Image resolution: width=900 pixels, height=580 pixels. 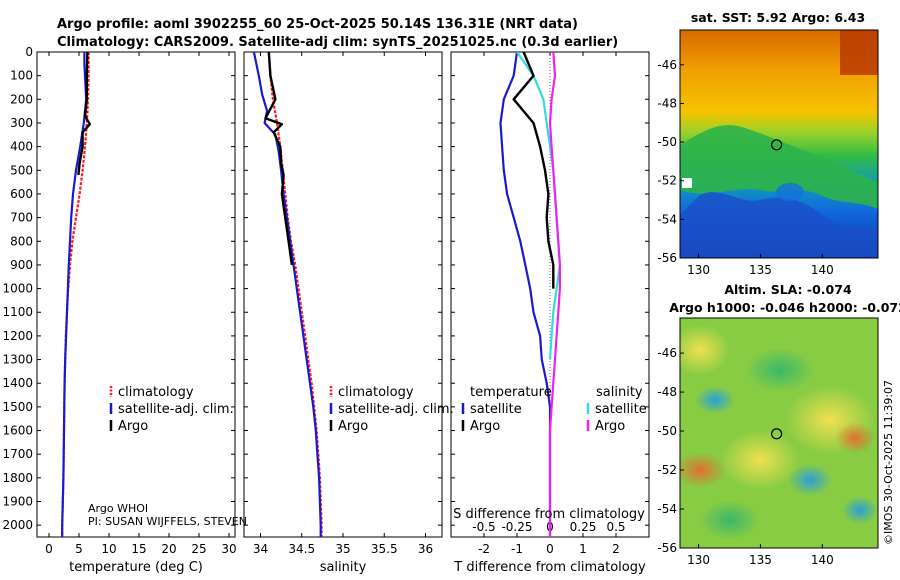 What do you see at coordinates (136, 567) in the screenshot?
I see `temperature-xlabel: temperature (deg C)` at bounding box center [136, 567].